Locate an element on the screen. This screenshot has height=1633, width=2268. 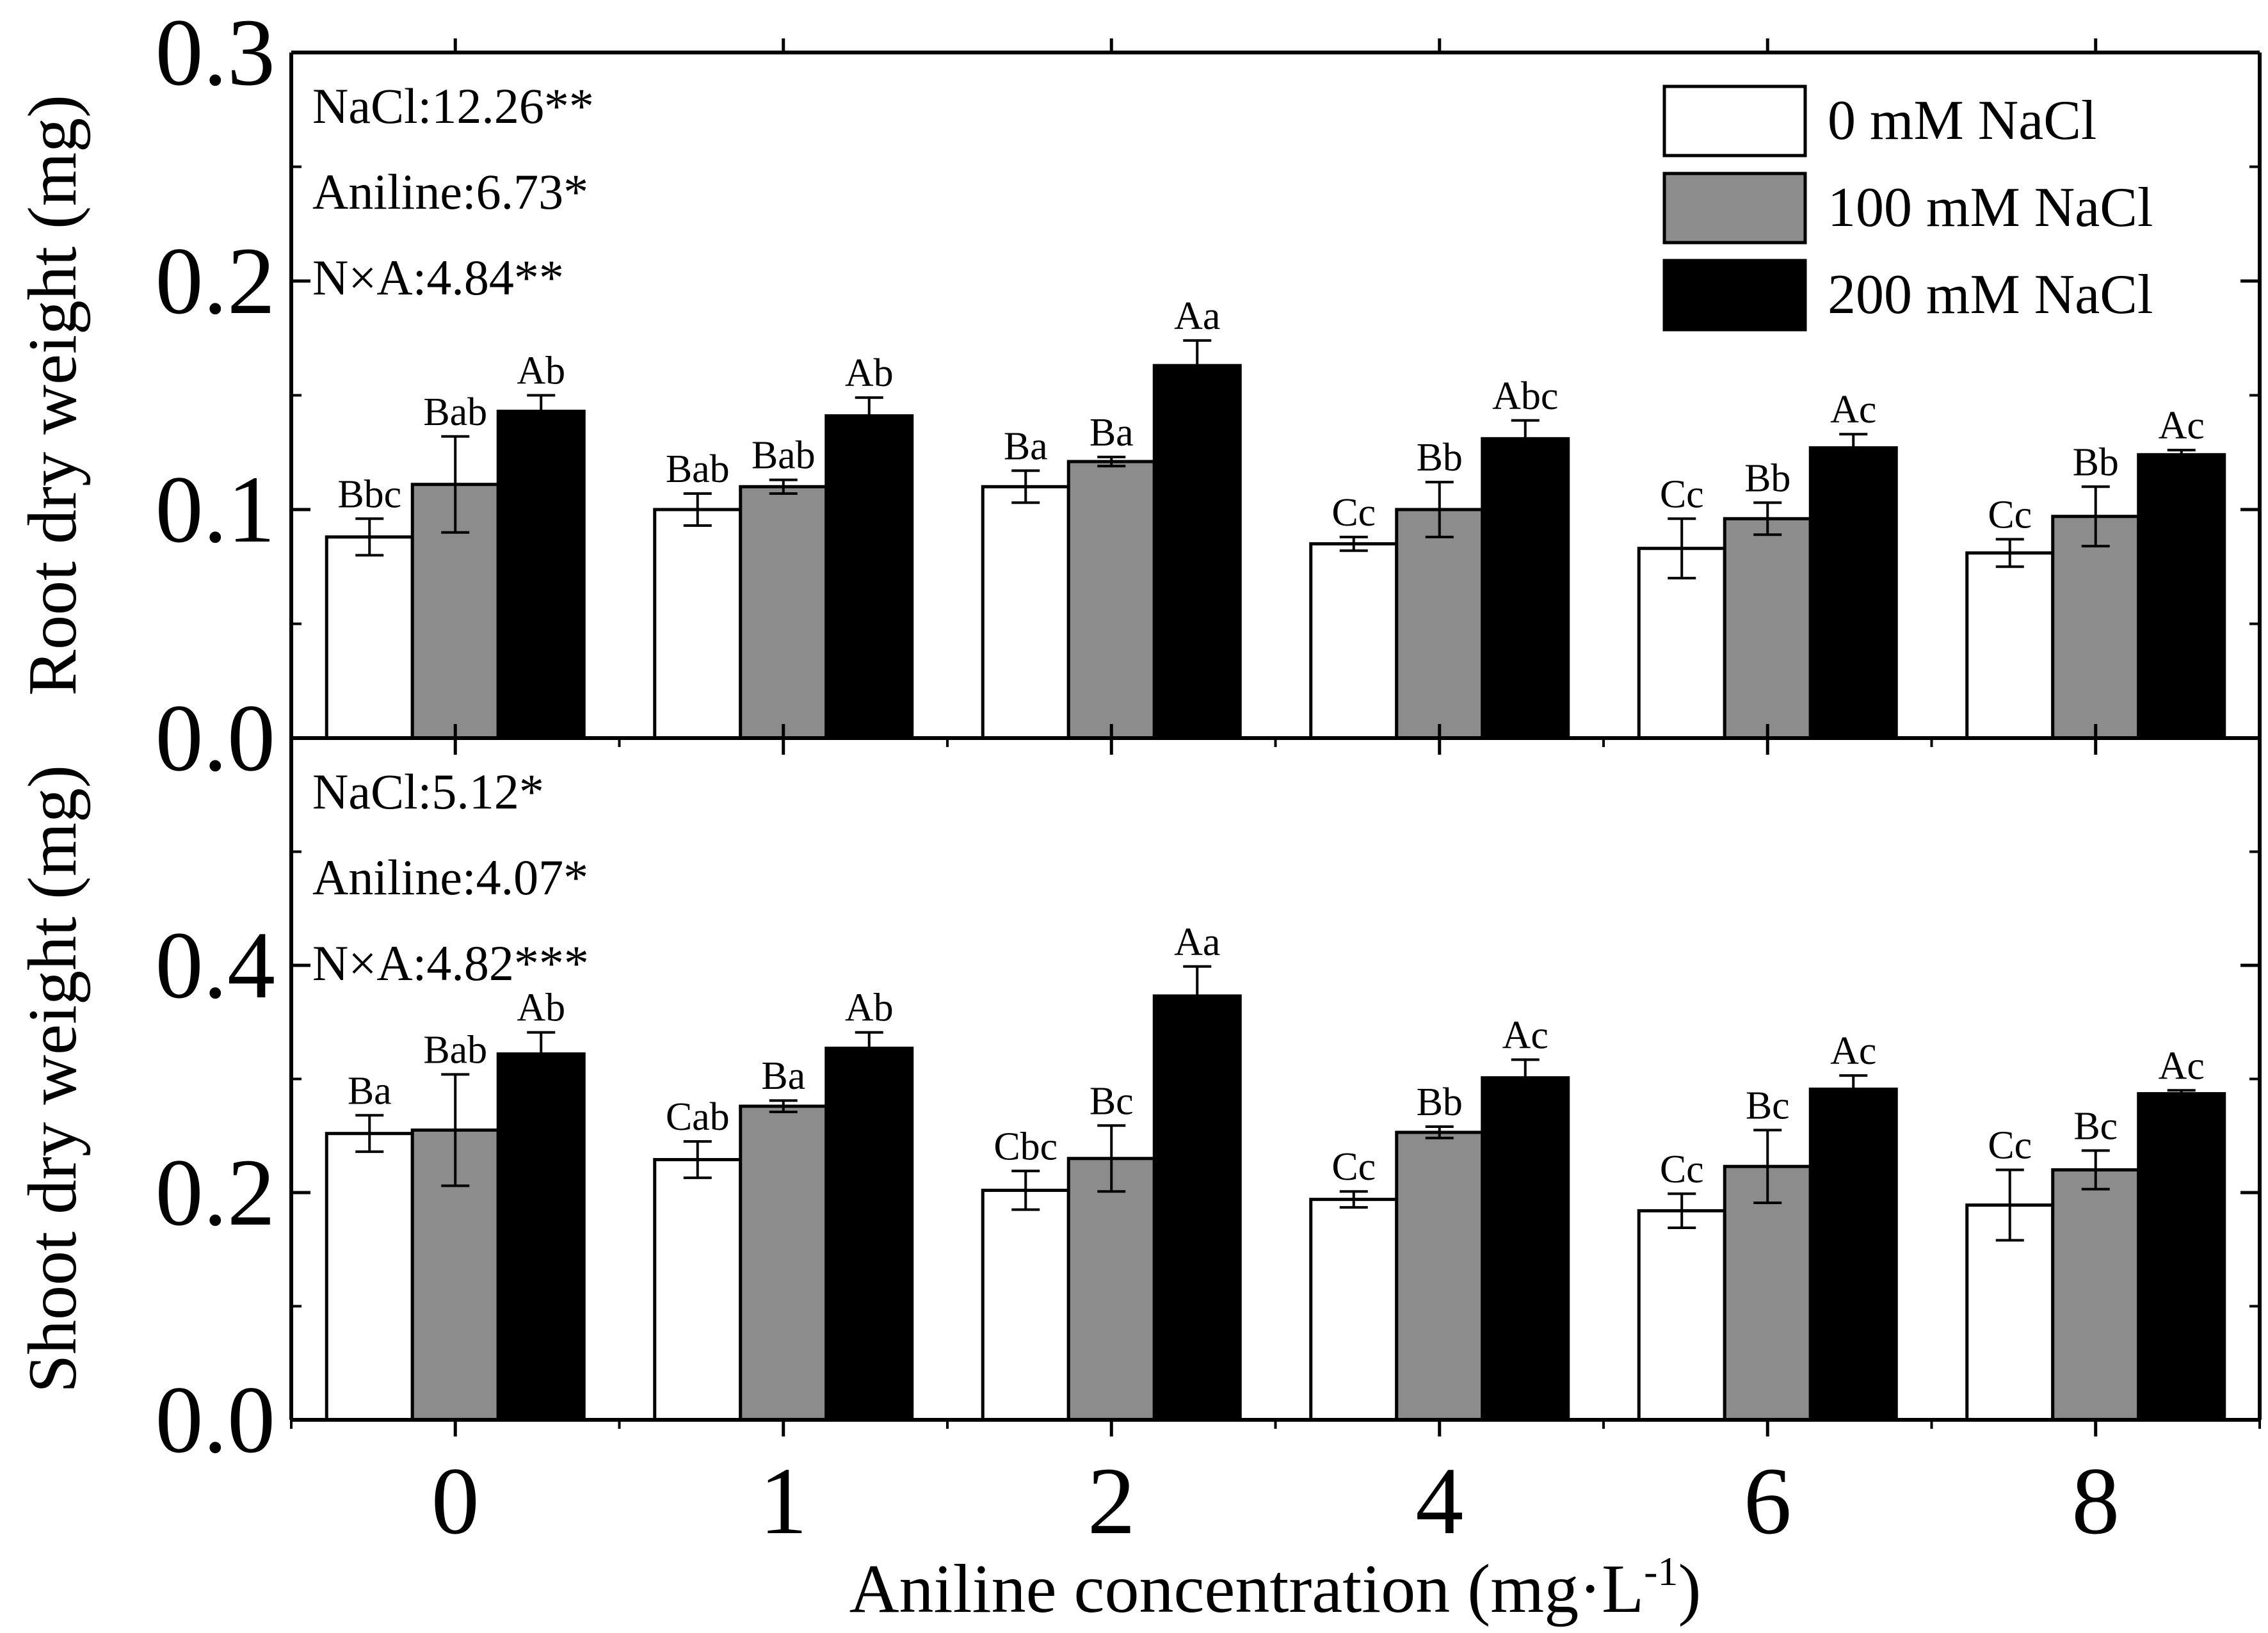
anova-stat: Aniline:4.07* is located at coordinates (450, 877).